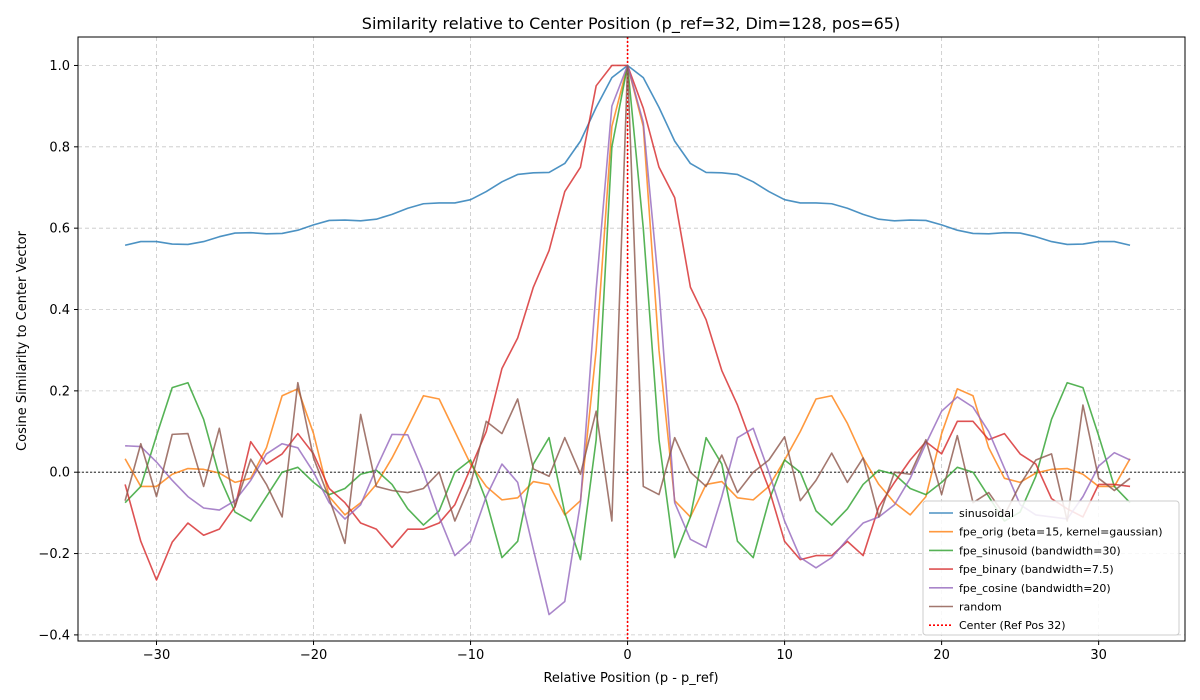 This screenshot has width=1200, height=700. What do you see at coordinates (1036, 569) in the screenshot?
I see `legend-label: fpe_binary (bandwidth=7.5)` at bounding box center [1036, 569].